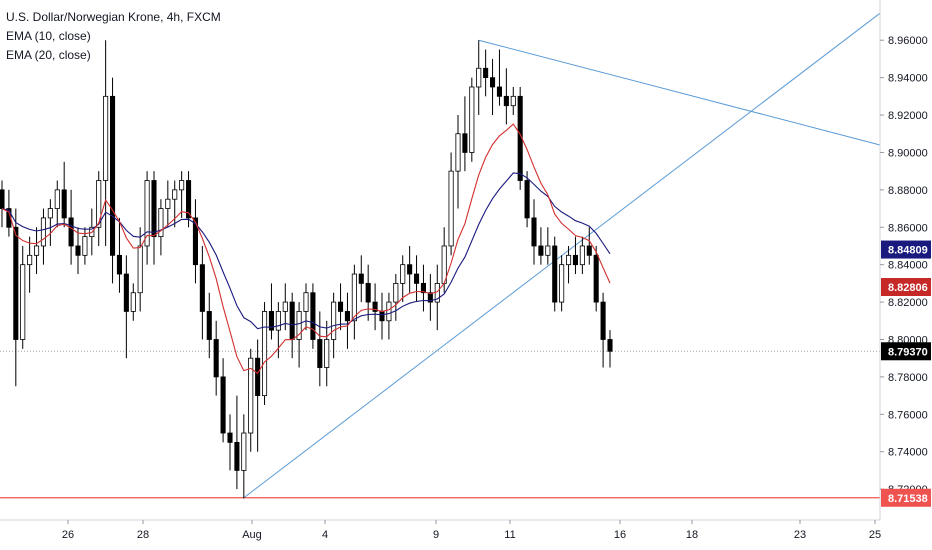  I want to click on y-tick-label: 8.92000, so click(908, 116).